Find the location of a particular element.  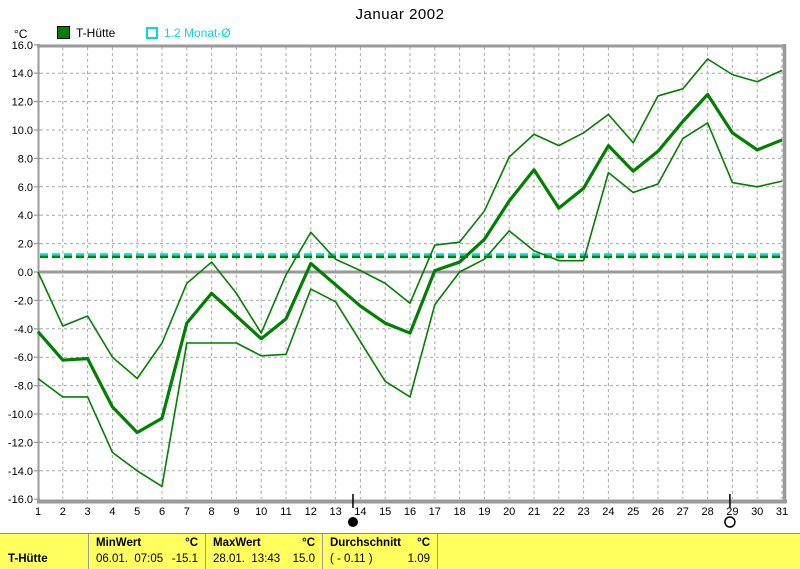

x-axis-day-label: 28 is located at coordinates (707, 512).